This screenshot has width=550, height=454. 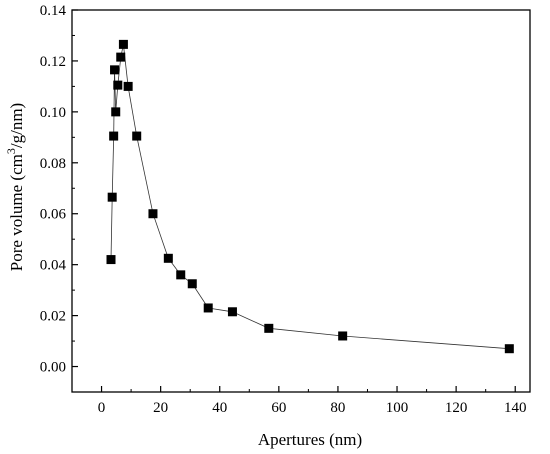 I want to click on x-tick-label: 0, so click(x=102, y=408).